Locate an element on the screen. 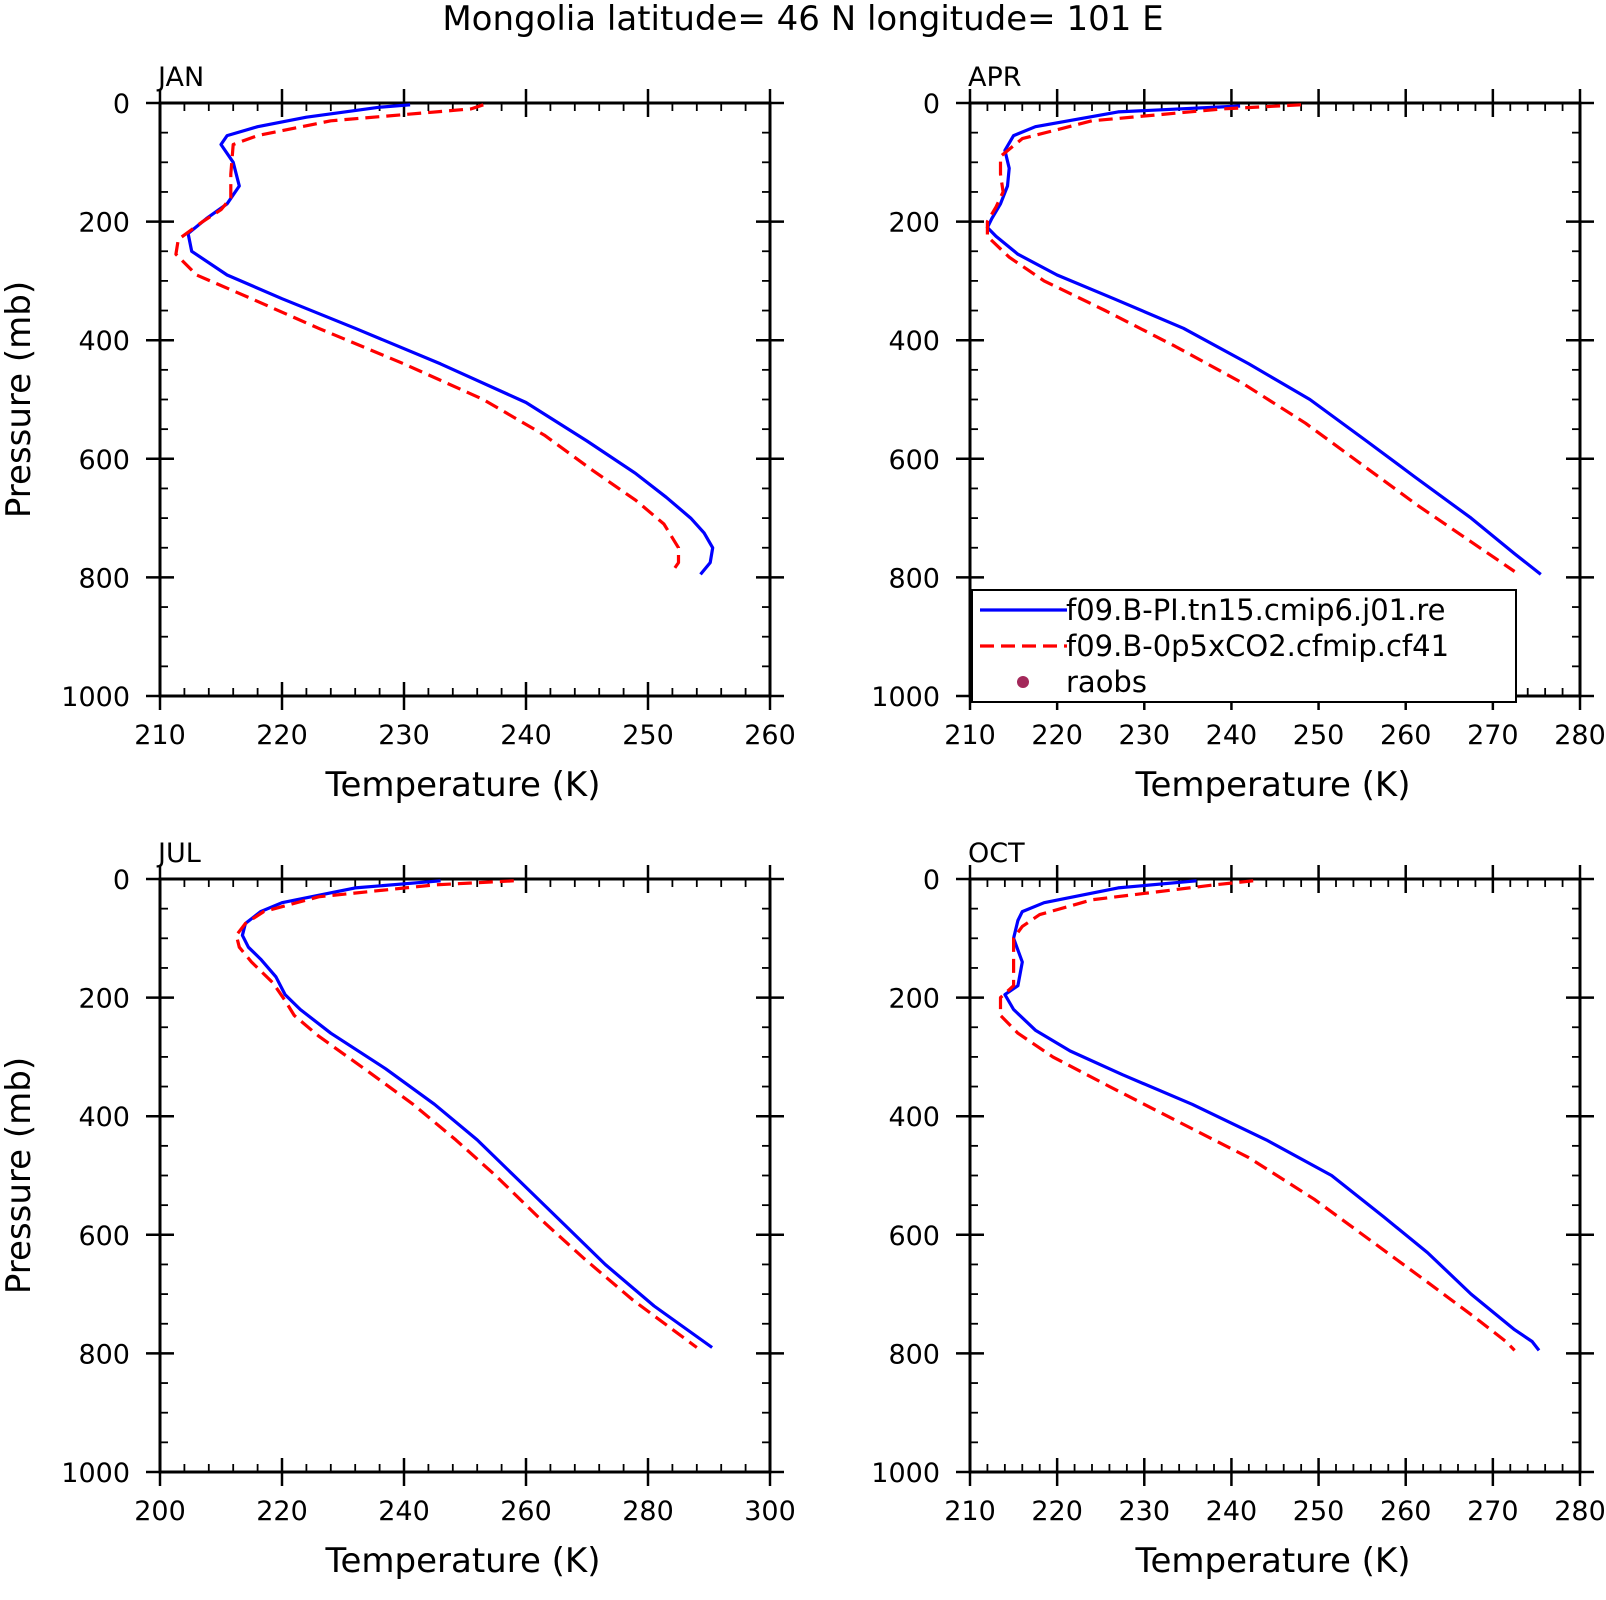 This screenshot has width=1606, height=1600. legend-label: f09.B-0p5xCO2.cfmip.cf41 is located at coordinates (1257, 646).